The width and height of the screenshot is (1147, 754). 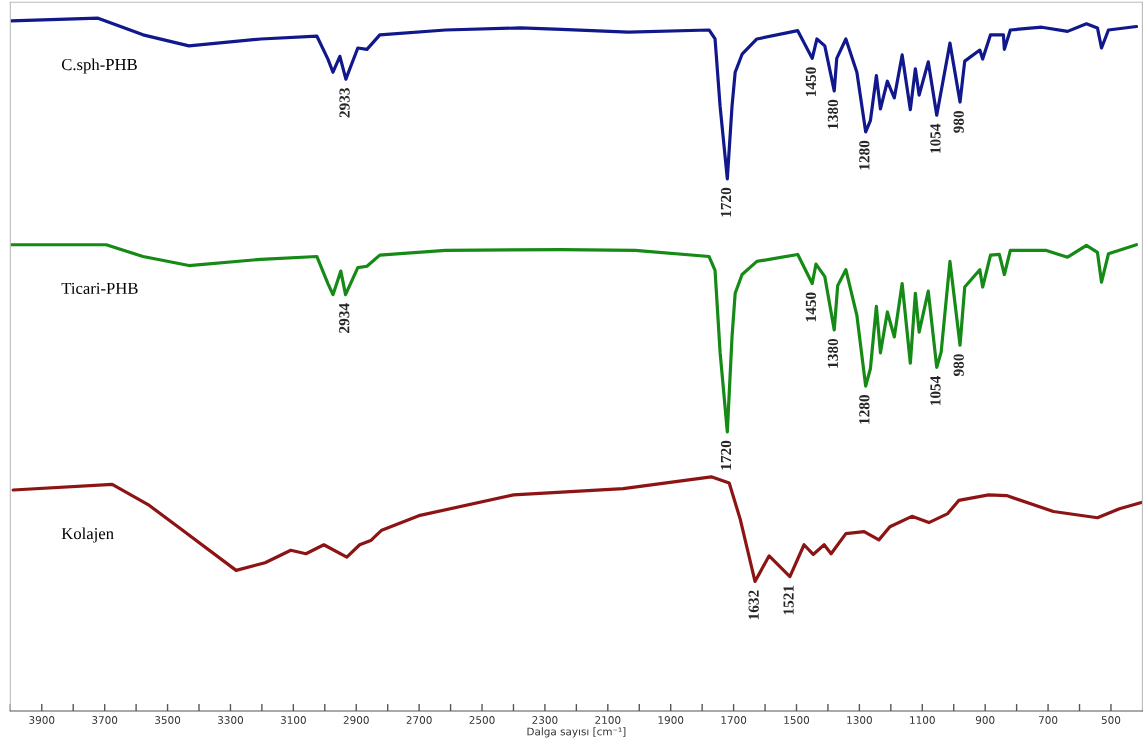 What do you see at coordinates (985, 720) in the screenshot?
I see `x-tick-label: 900` at bounding box center [985, 720].